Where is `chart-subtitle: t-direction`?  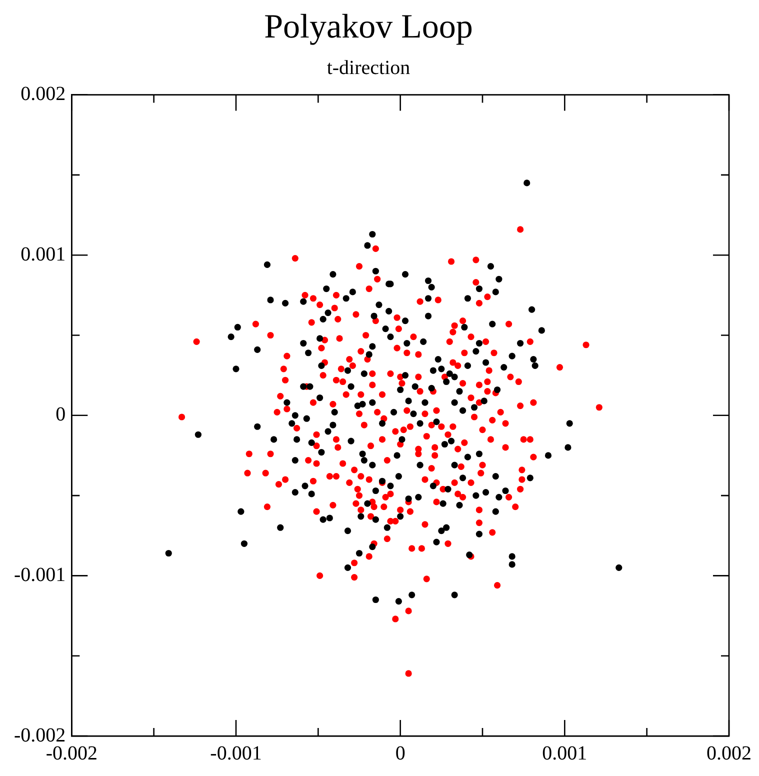 chart-subtitle: t-direction is located at coordinates (368, 68).